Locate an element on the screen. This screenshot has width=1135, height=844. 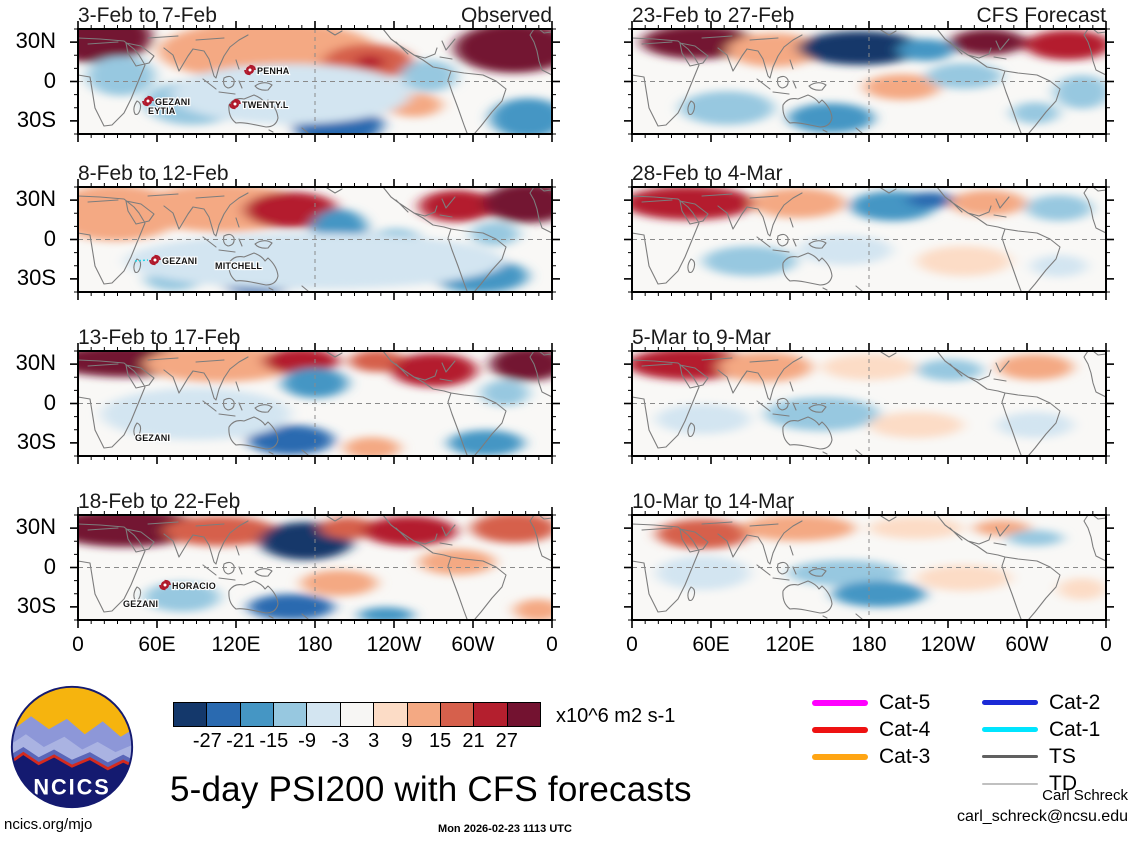
colorbar-tick-label: 15 is located at coordinates (440, 741).